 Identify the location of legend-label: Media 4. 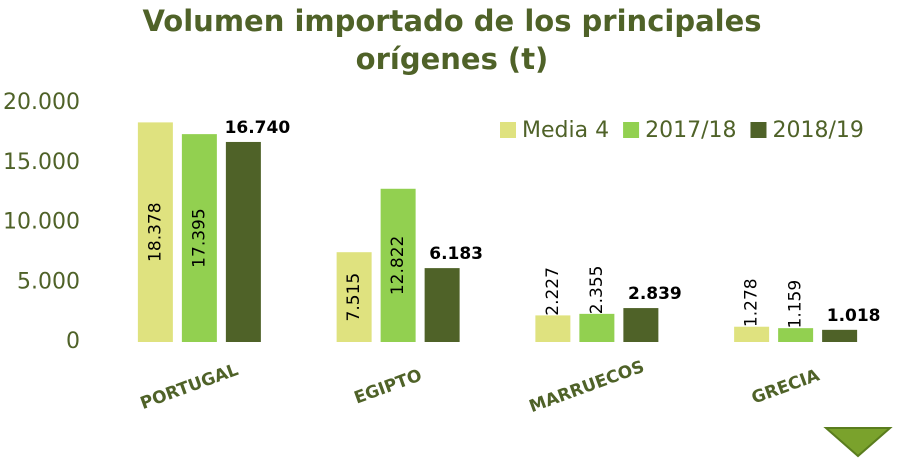
(565, 130).